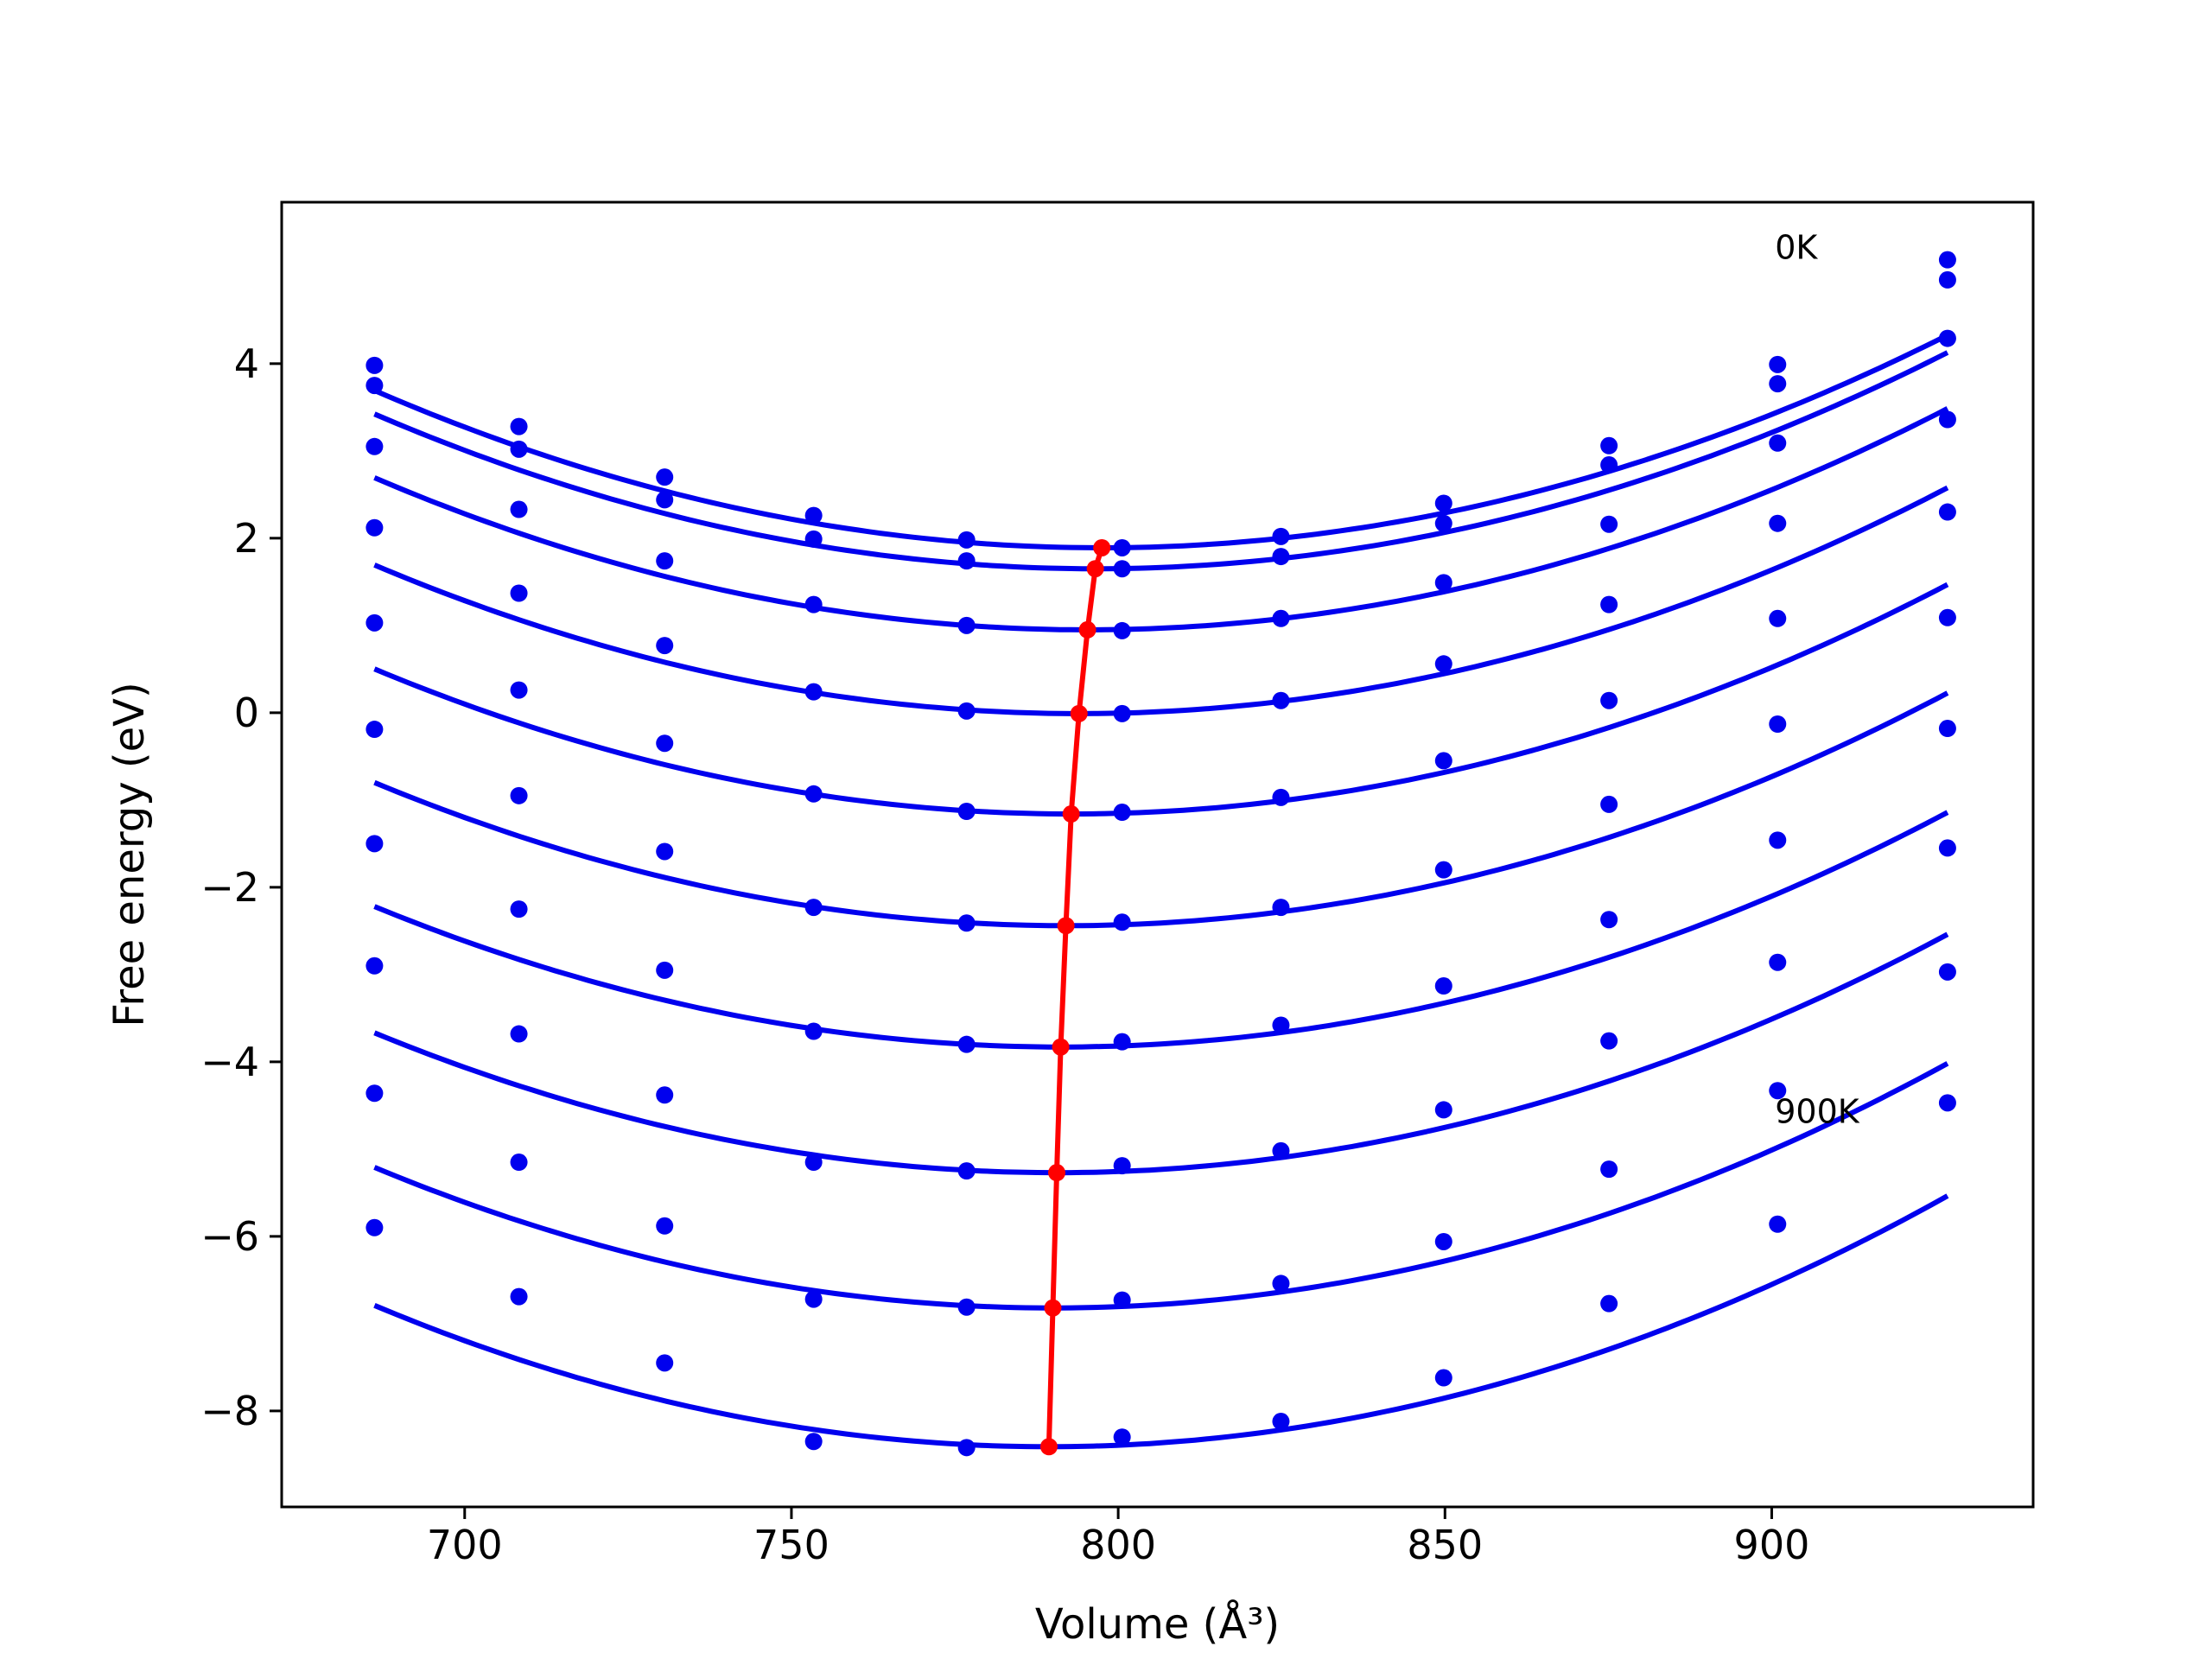 Image resolution: width=2212 pixels, height=1659 pixels. I want to click on y-axis-ticks: 4 2 0 −2 −4 −6 −8, so click(241, 887).